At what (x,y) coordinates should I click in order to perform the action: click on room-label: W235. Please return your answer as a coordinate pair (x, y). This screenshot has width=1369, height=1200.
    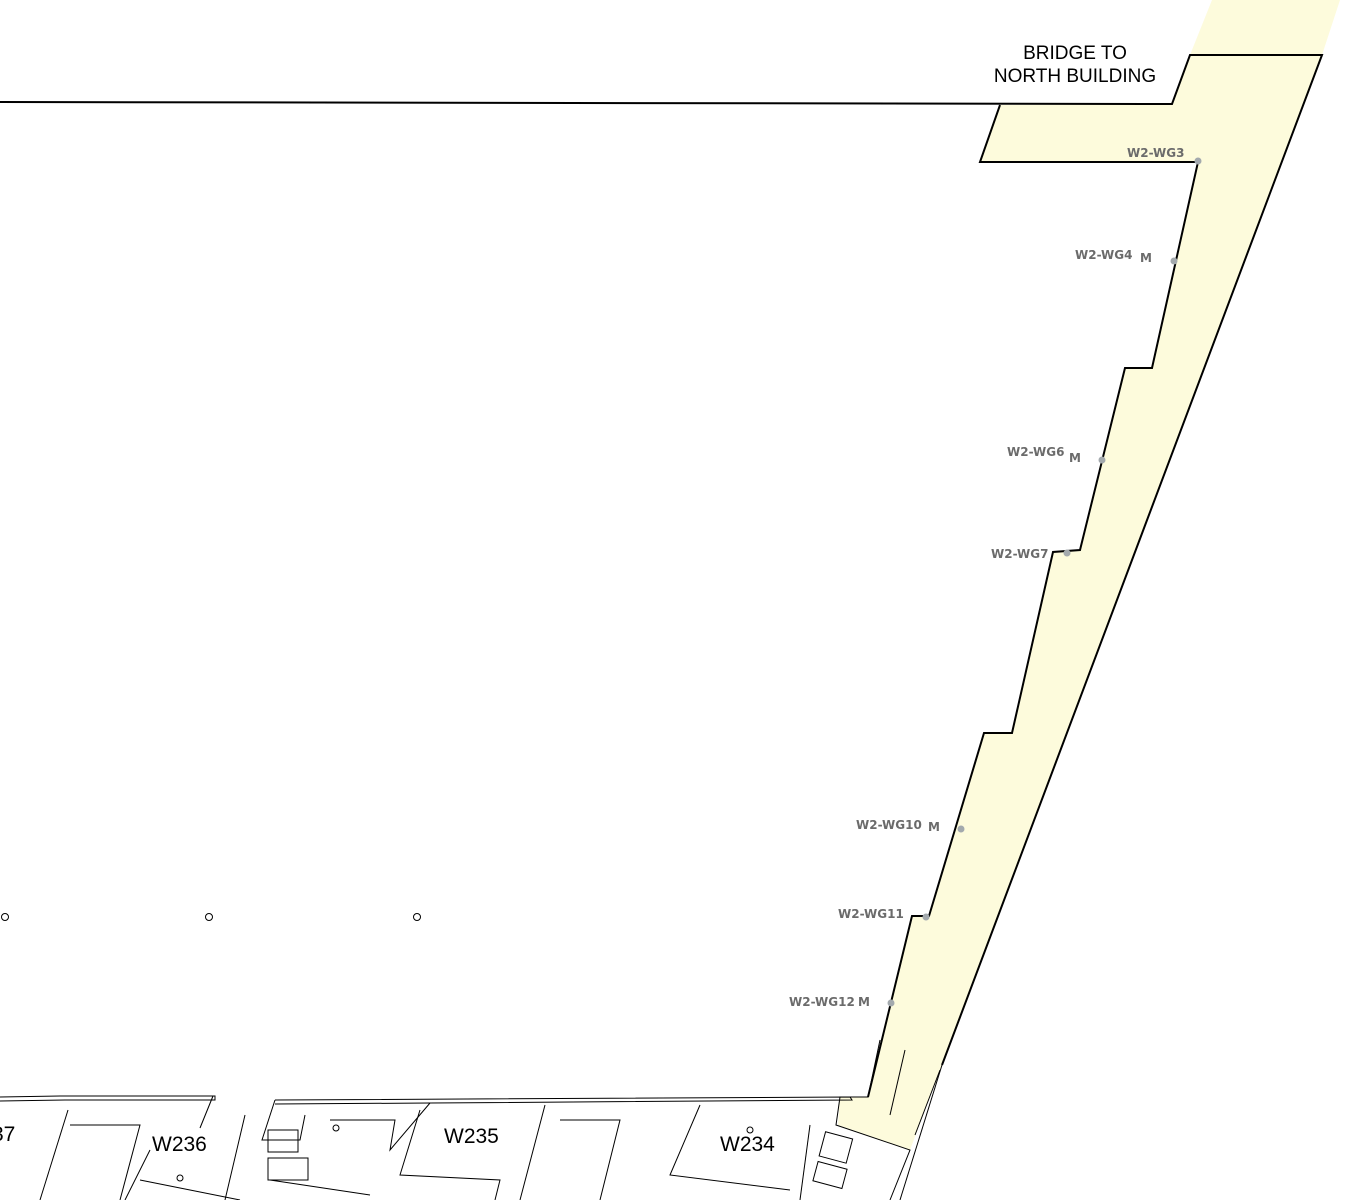
    Looking at the image, I should click on (471, 1136).